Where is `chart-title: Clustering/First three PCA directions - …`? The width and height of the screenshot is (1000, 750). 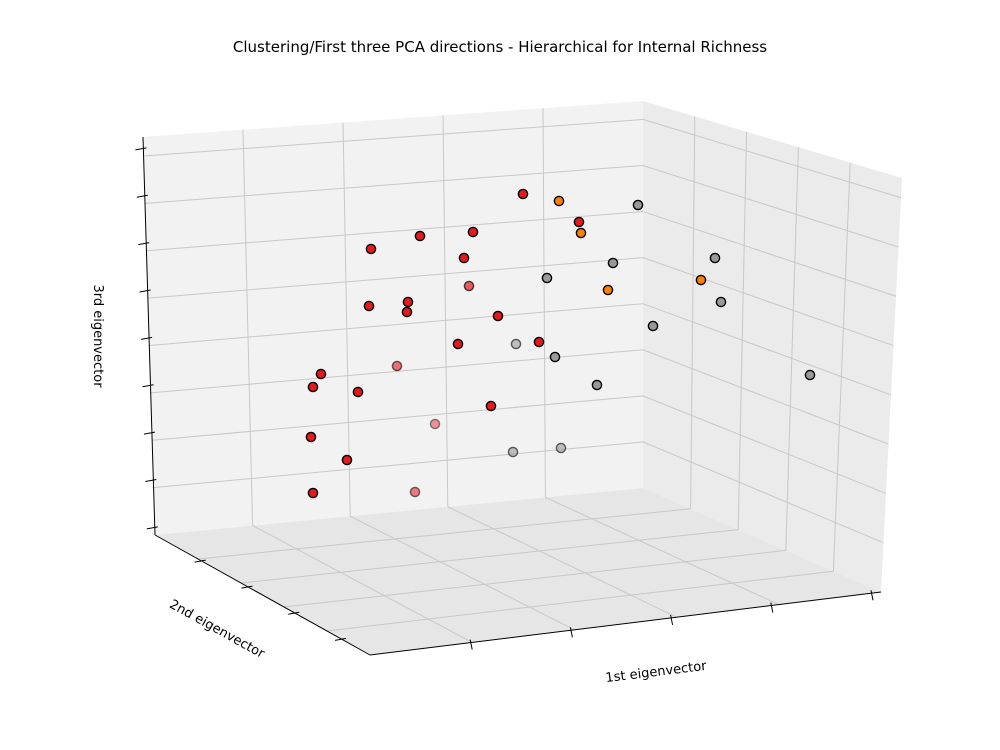
chart-title: Clustering/First three PCA directions - … is located at coordinates (500, 47).